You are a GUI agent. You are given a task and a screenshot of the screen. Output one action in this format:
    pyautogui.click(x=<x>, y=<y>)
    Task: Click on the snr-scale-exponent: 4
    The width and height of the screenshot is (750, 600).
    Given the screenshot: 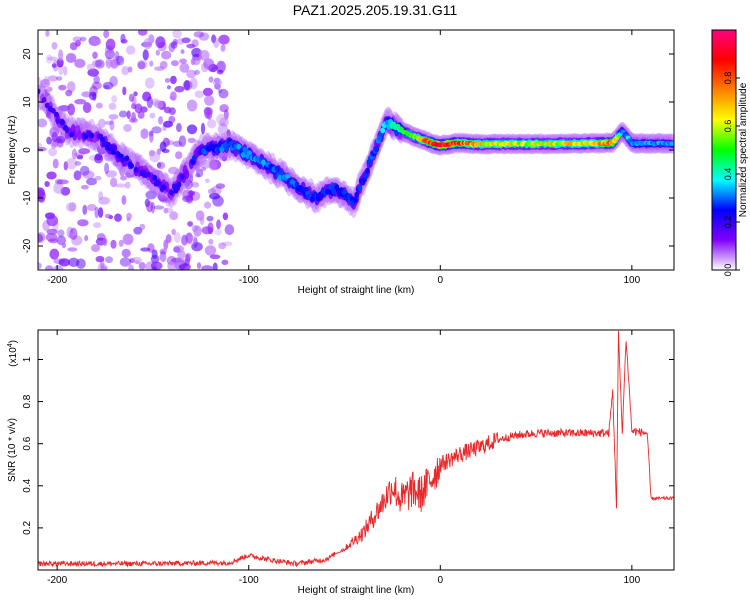 What is the action you would take?
    pyautogui.click(x=10, y=345)
    